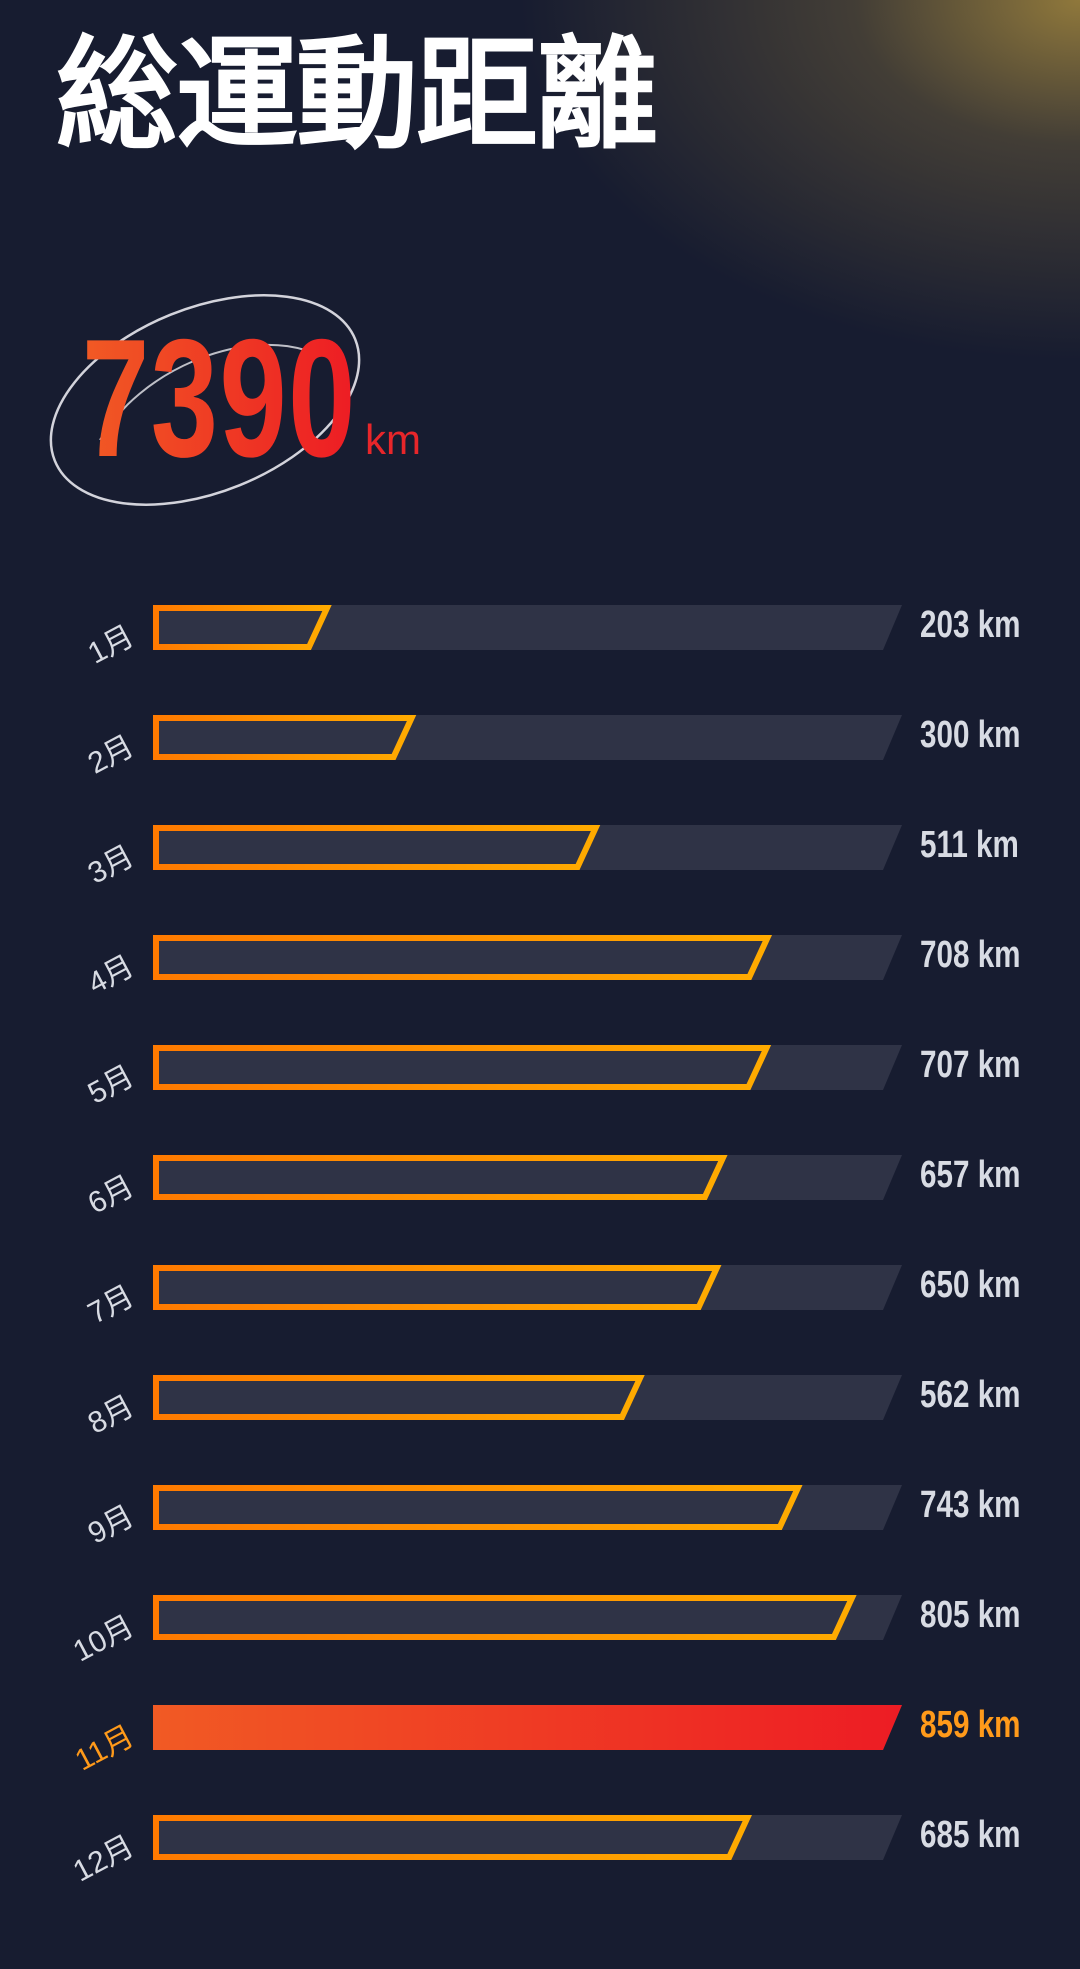  Describe the element at coordinates (970, 1505) in the screenshot. I see `value-label: 743 km` at that location.